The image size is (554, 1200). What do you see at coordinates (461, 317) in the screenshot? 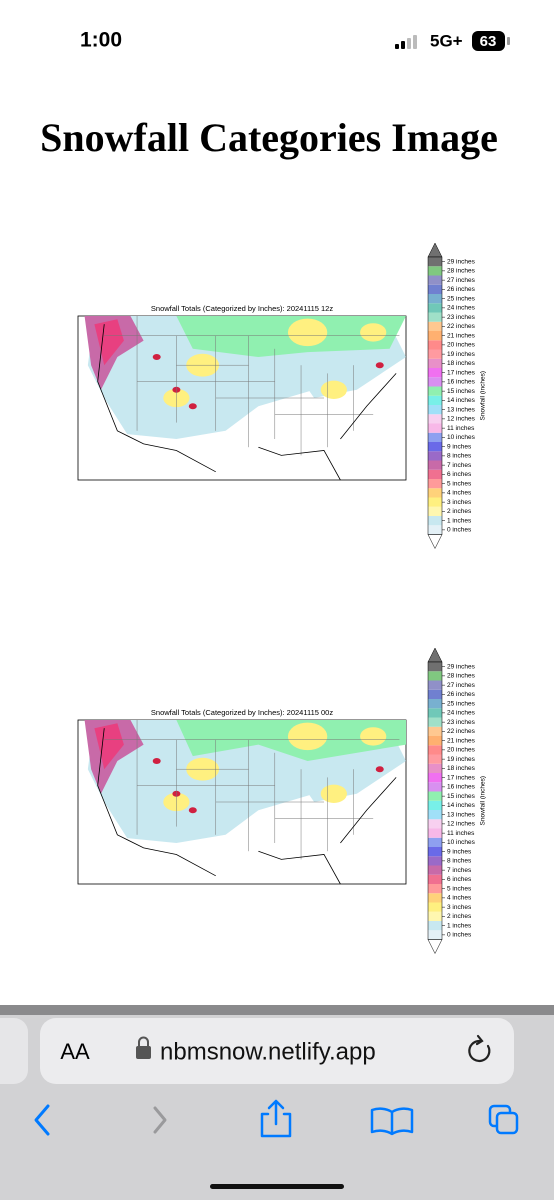
I see `colorbar-label: 23 inches` at bounding box center [461, 317].